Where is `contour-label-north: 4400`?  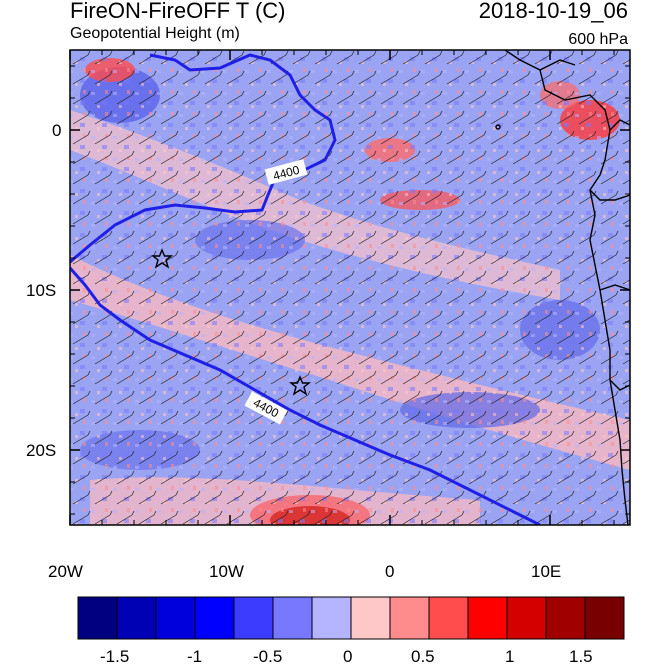 contour-label-north: 4400 is located at coordinates (287, 173).